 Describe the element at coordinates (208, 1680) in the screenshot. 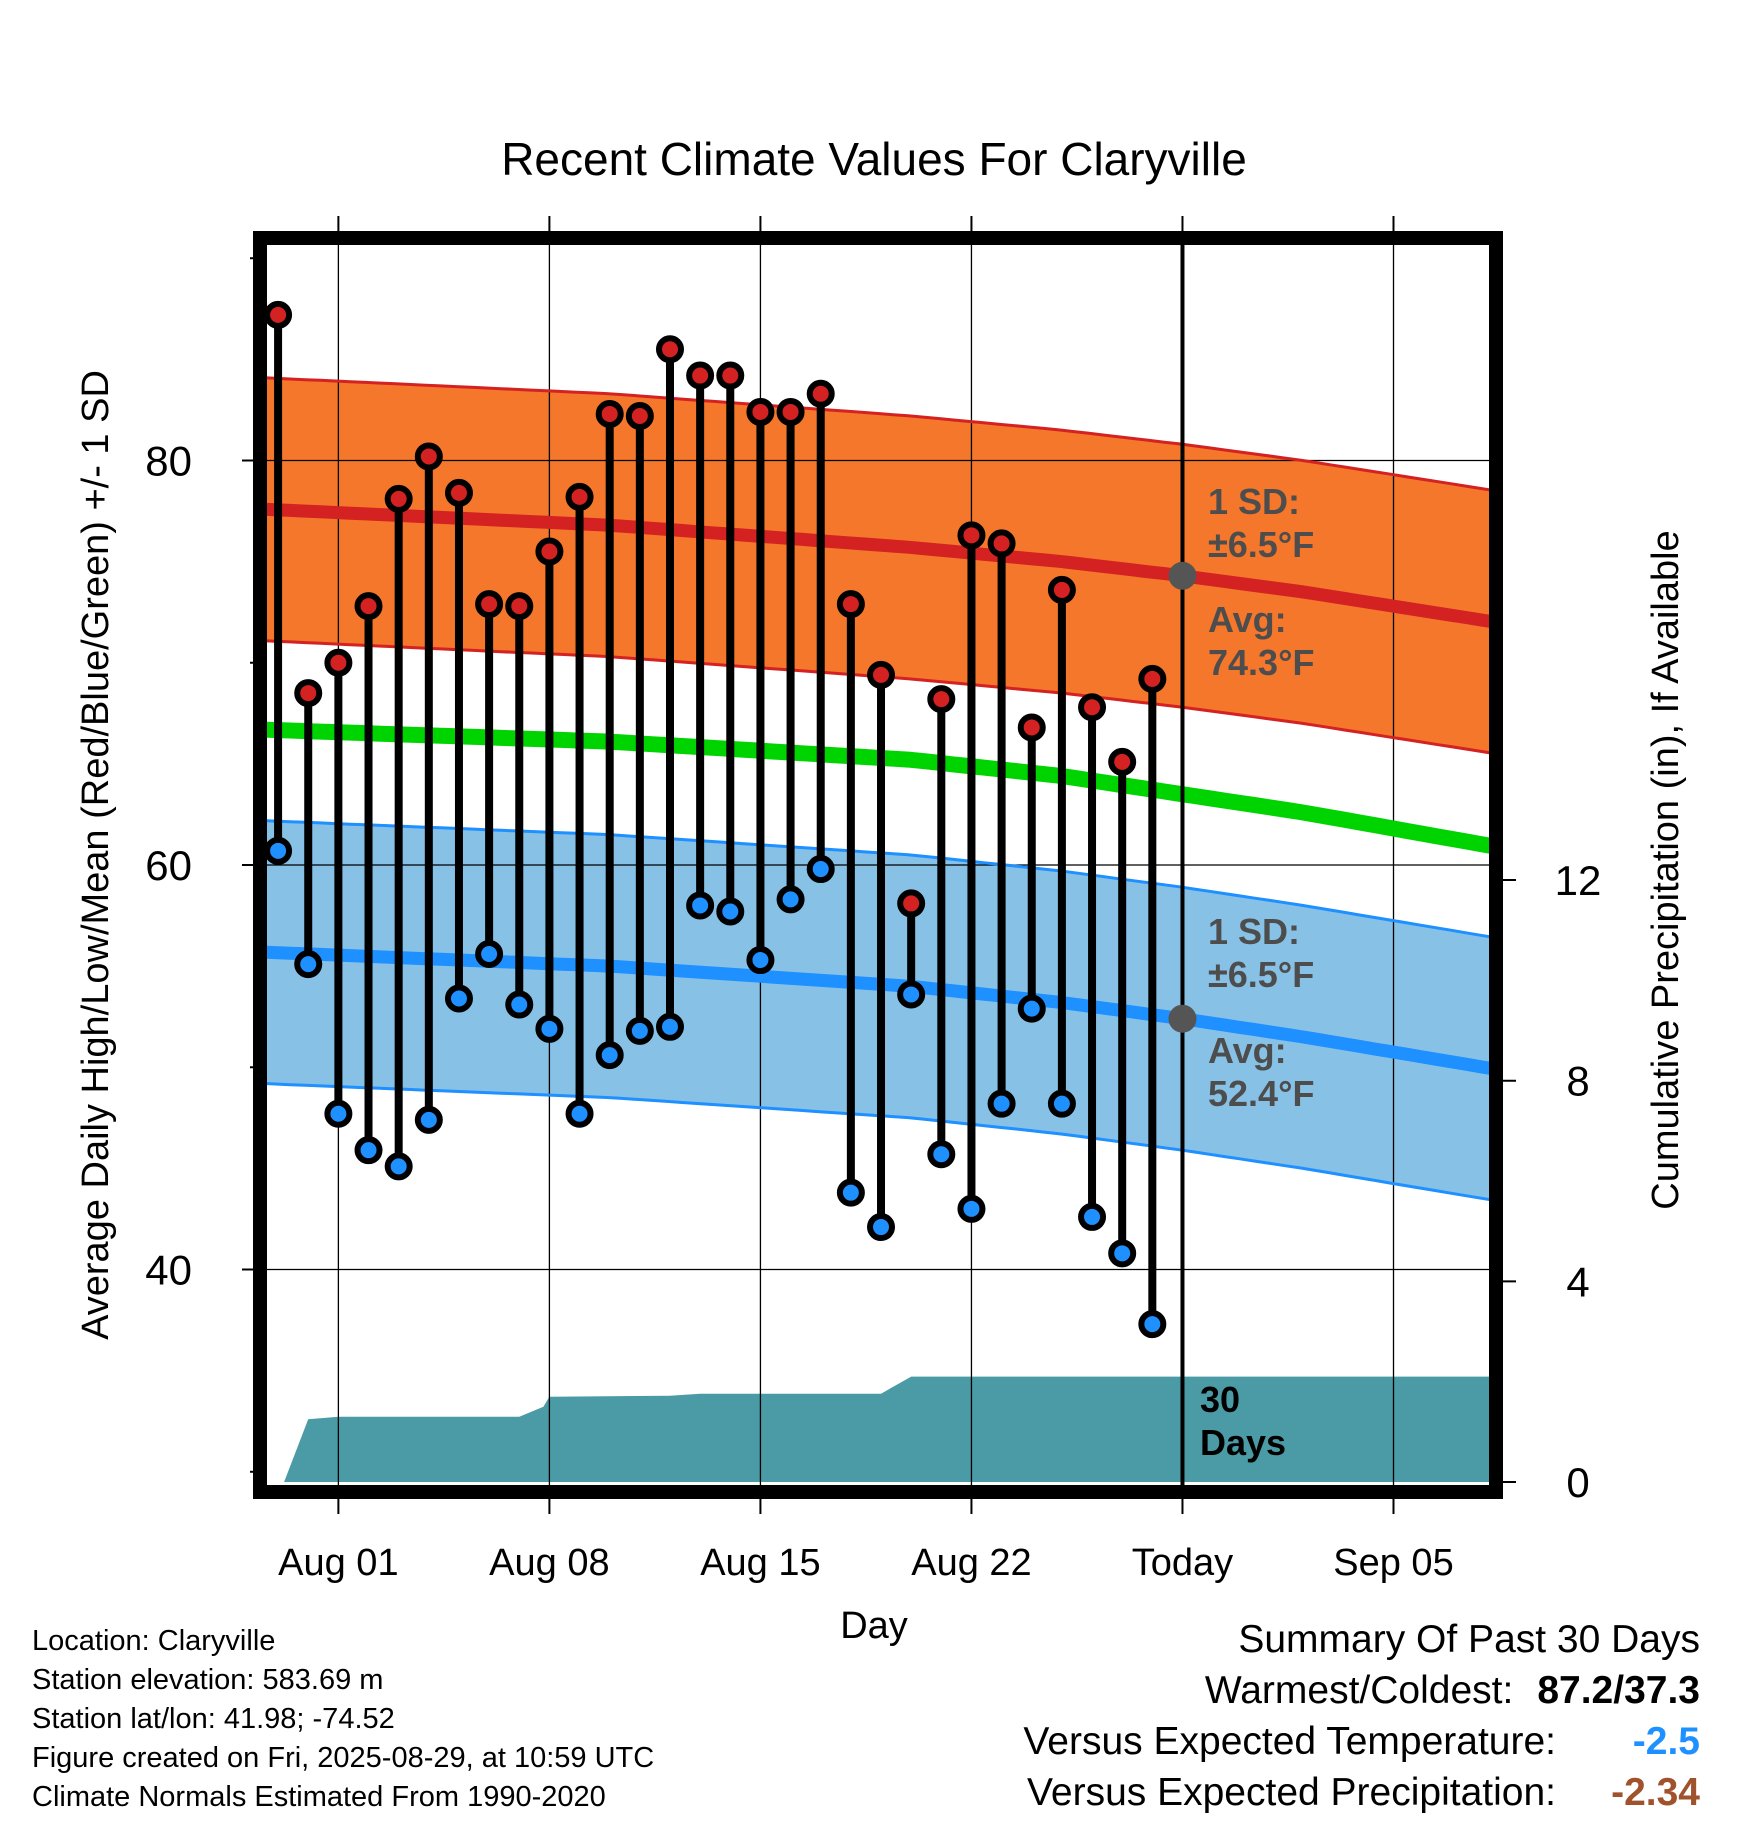

I see `station-elevation: Station elevation: 583.69 m` at that location.